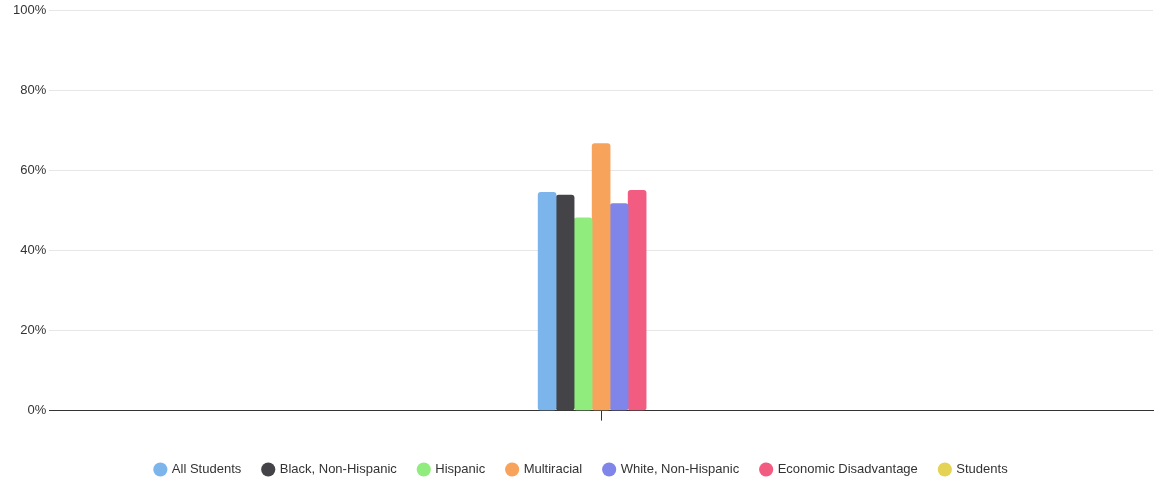 The width and height of the screenshot is (1161, 490). Describe the element at coordinates (553, 469) in the screenshot. I see `legend-label: Multiracial` at that location.